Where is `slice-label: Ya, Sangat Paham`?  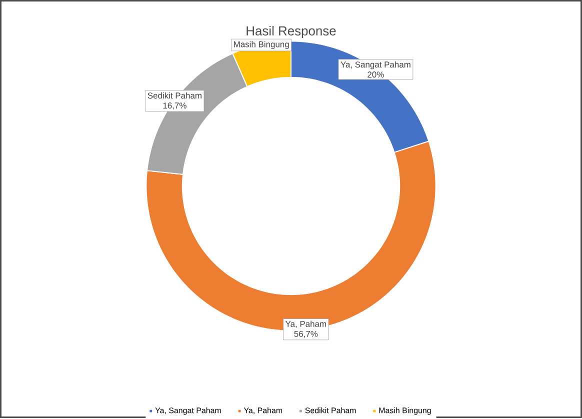 slice-label: Ya, Sangat Paham is located at coordinates (375, 66).